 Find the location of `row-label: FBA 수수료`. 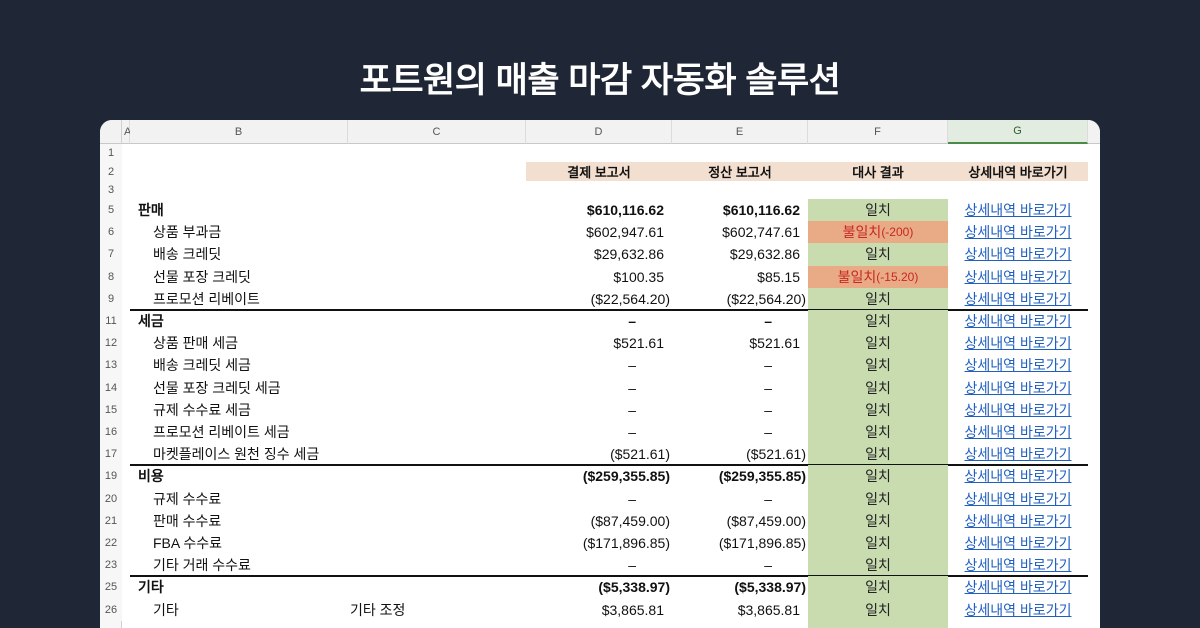

row-label: FBA 수수료 is located at coordinates (187, 543).